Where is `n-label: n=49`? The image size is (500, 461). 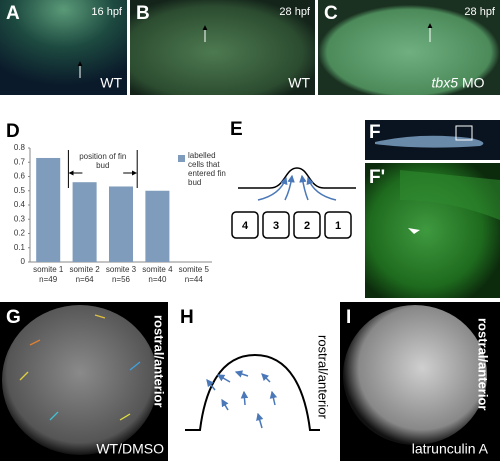
n-label: n=49 is located at coordinates (48, 279).